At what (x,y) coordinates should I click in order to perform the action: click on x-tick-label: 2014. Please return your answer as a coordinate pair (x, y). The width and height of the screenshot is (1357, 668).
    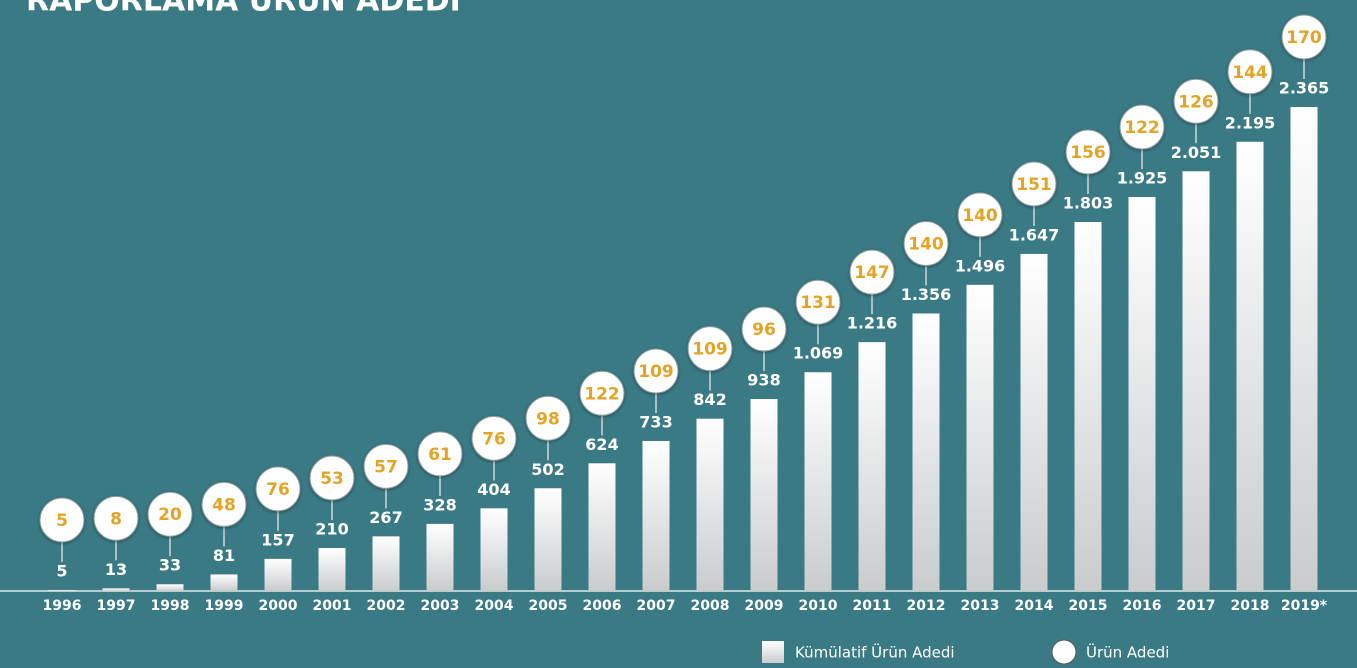
    Looking at the image, I should click on (1034, 606).